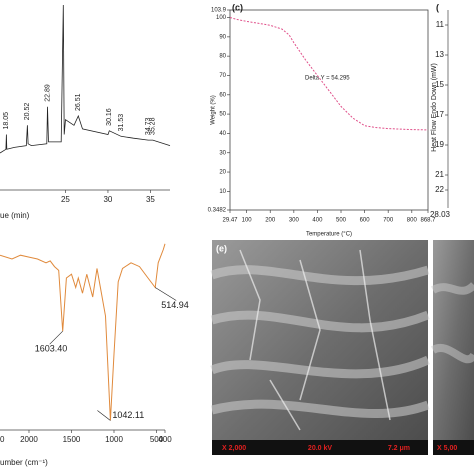 The width and height of the screenshot is (474, 474). Describe the element at coordinates (222, 173) in the screenshot. I see `y-tick-label: 20` at that location.